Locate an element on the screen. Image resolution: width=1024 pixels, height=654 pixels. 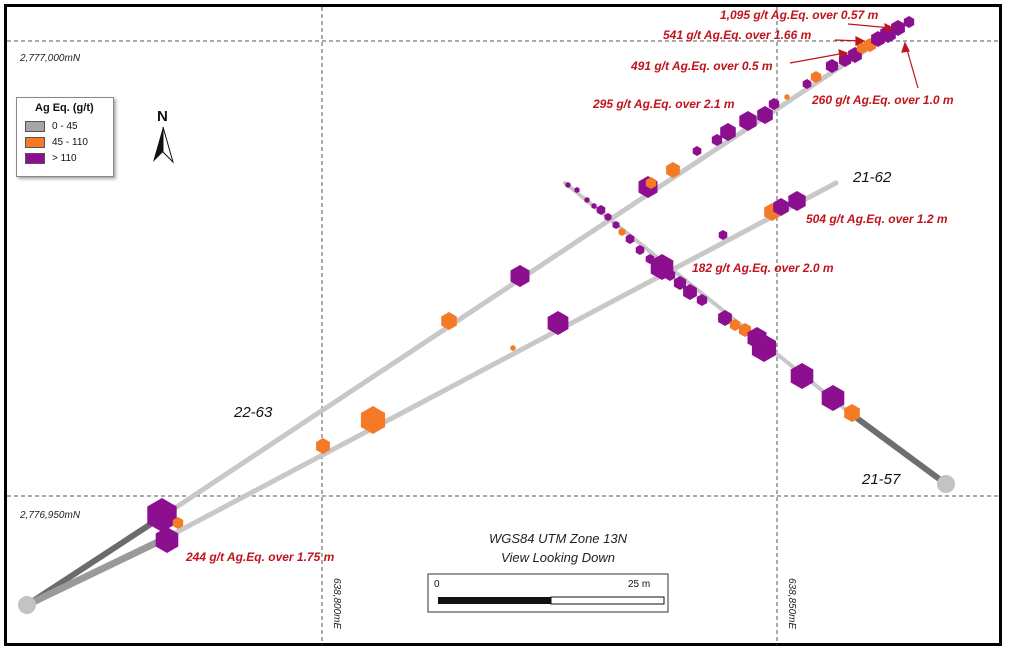
north-arrow-right-half is located at coordinates (168, 145).